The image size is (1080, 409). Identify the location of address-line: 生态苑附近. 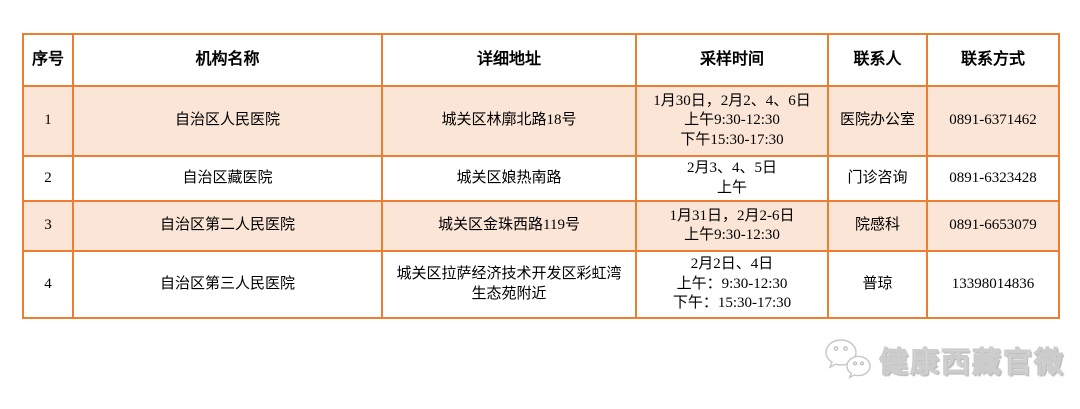
(509, 293).